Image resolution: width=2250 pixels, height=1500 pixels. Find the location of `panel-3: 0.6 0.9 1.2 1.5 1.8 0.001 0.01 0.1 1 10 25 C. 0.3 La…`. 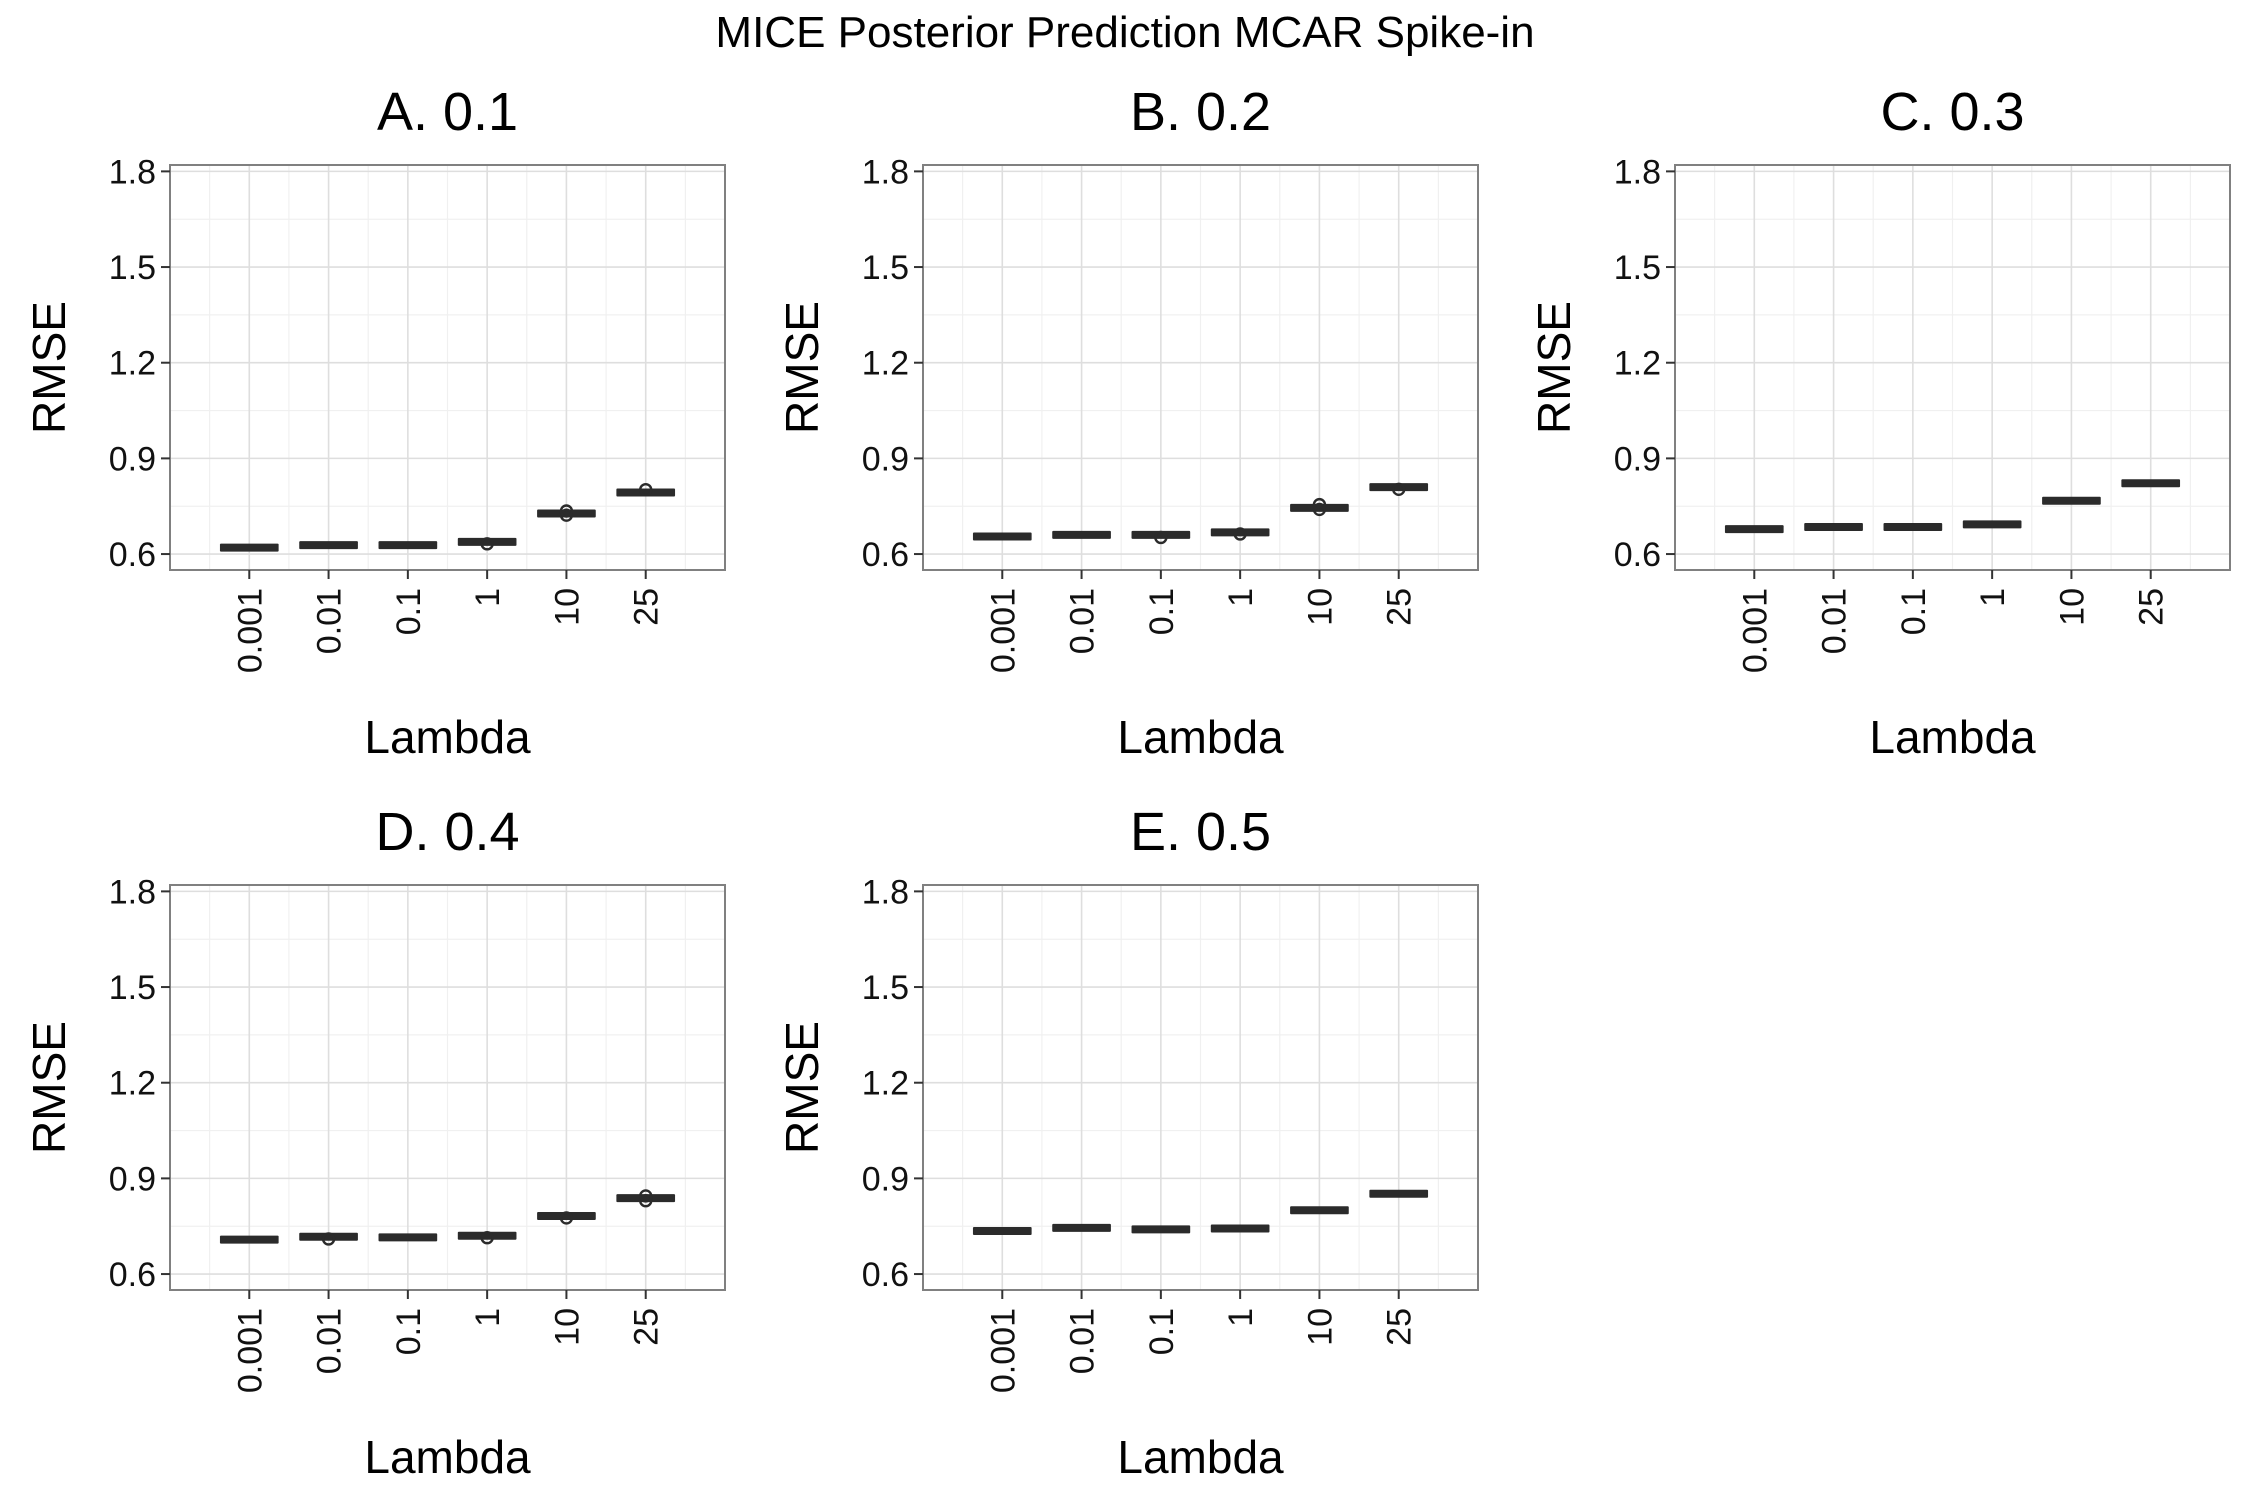

panel-3: 0.6 0.9 1.2 1.5 1.8 0.001 0.01 0.1 1 10 25 C. 0.3 La… is located at coordinates (1879, 422).